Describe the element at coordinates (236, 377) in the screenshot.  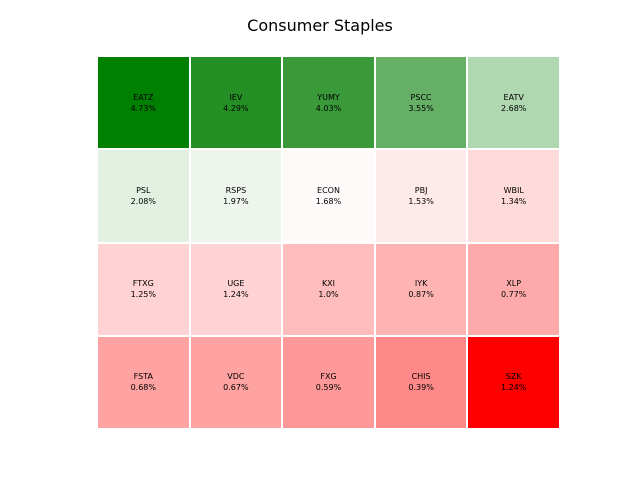
I see `cell-ticker: VDC` at that location.